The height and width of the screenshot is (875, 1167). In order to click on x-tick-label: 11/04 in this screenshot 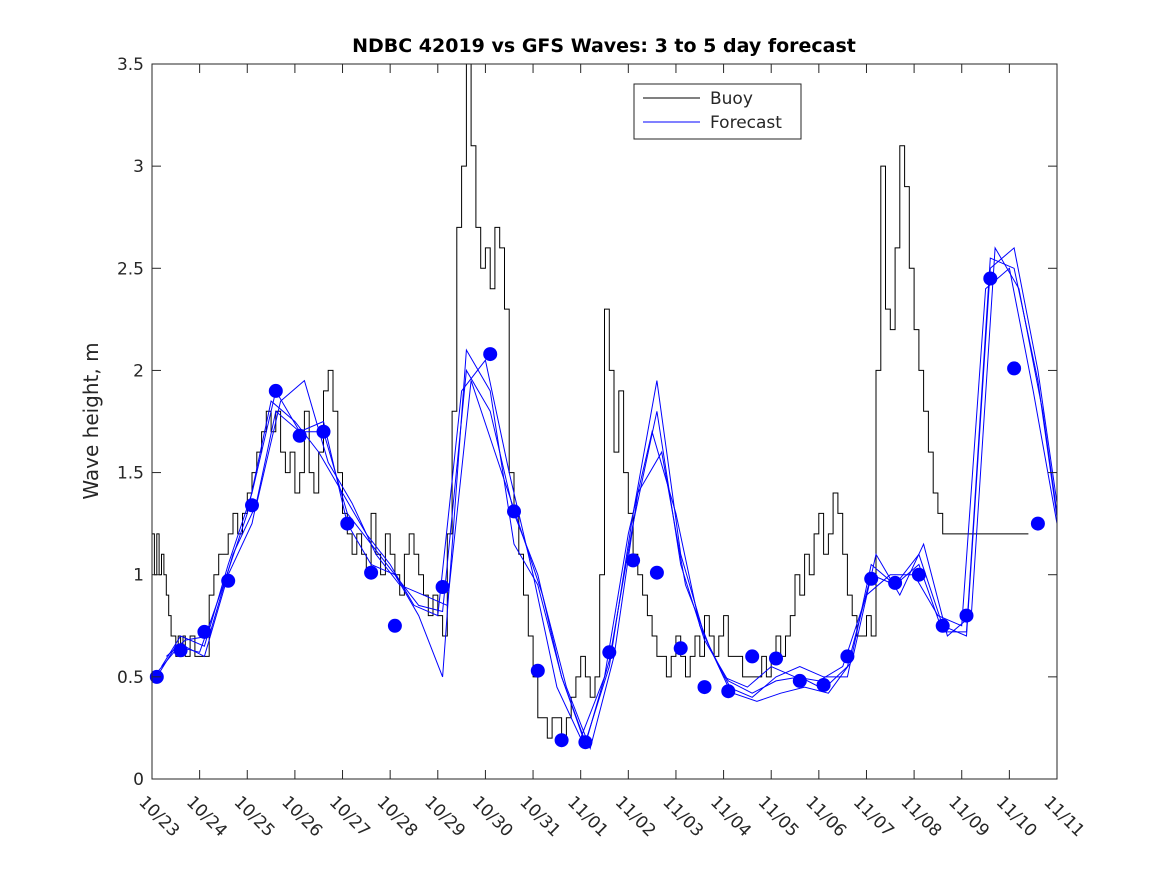, I will do `click(730, 816)`.